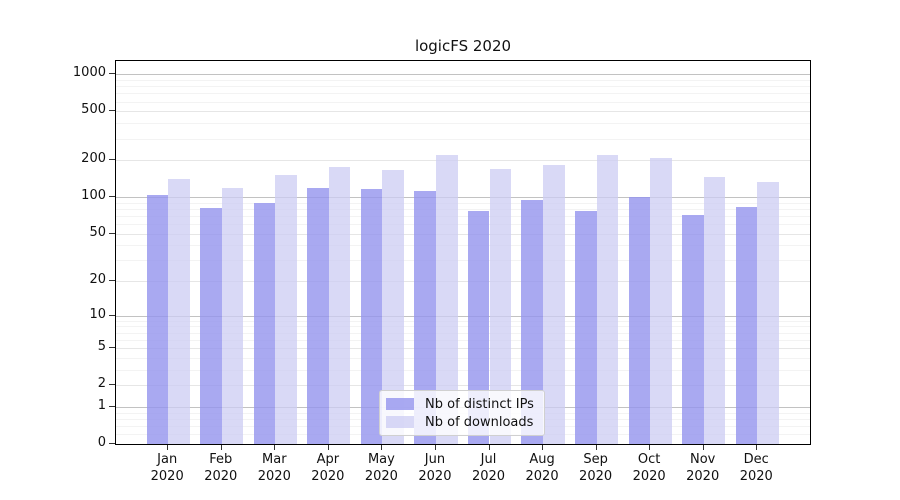 This screenshot has height=500, width=900. What do you see at coordinates (756, 459) in the screenshot?
I see `x-tick-month: Dec` at bounding box center [756, 459].